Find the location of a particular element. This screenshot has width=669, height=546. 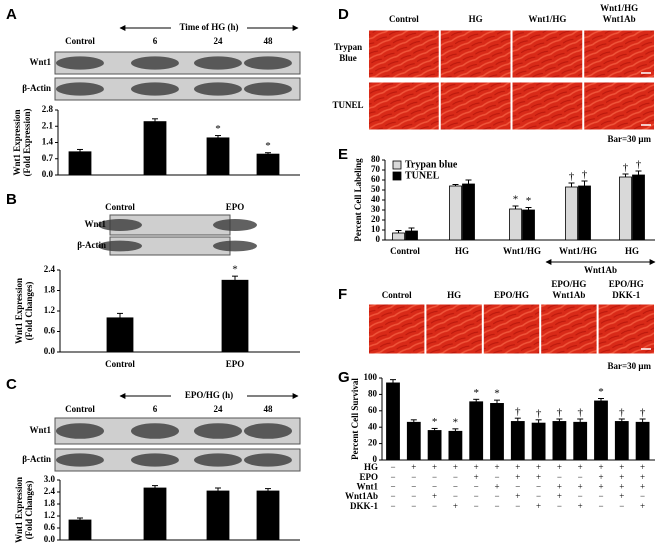

panel-letter: D is located at coordinates (343, 14).